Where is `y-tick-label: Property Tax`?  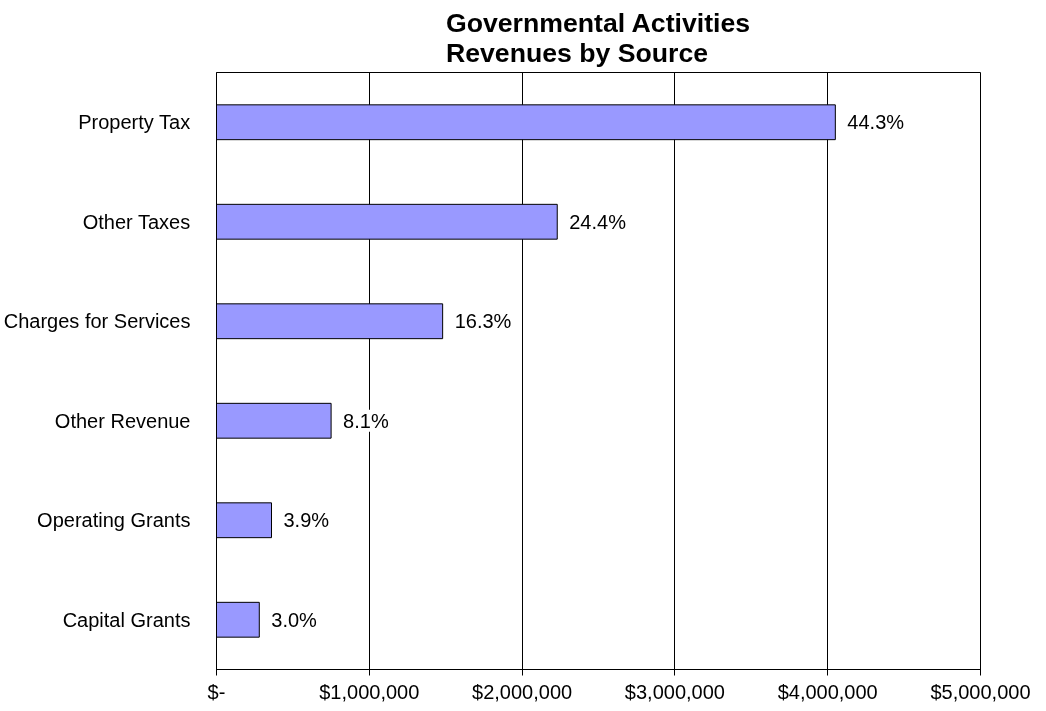
y-tick-label: Property Tax is located at coordinates (134, 122).